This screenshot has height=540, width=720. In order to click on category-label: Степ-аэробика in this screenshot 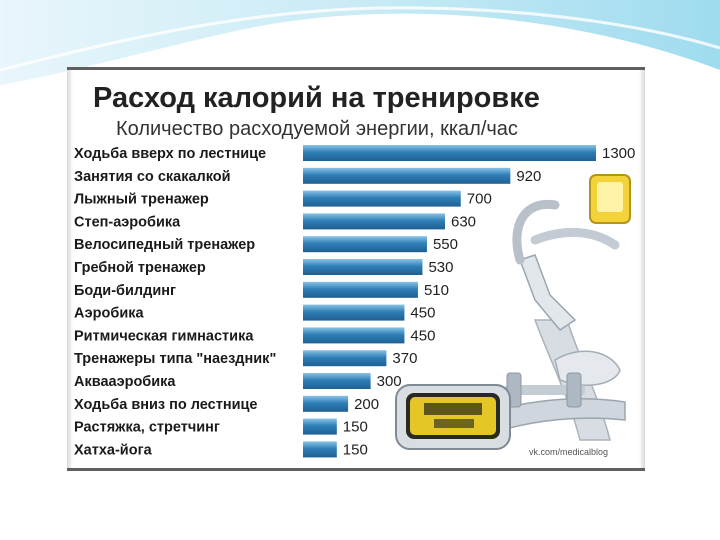, I will do `click(127, 222)`.